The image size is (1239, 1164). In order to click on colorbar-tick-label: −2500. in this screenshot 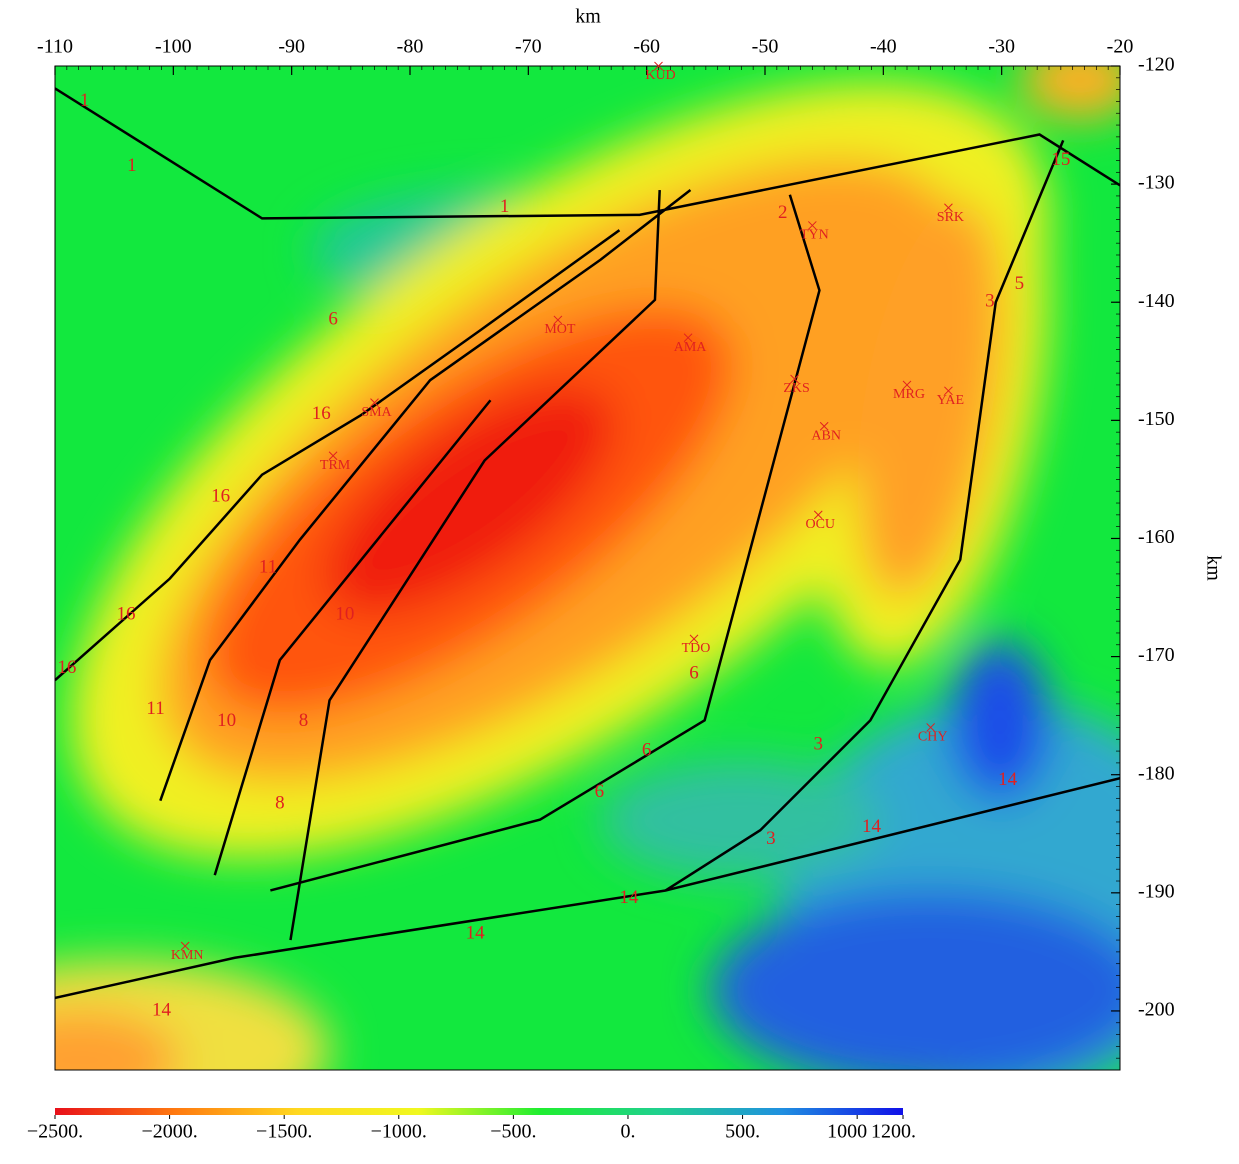, I will do `click(55, 1132)`.